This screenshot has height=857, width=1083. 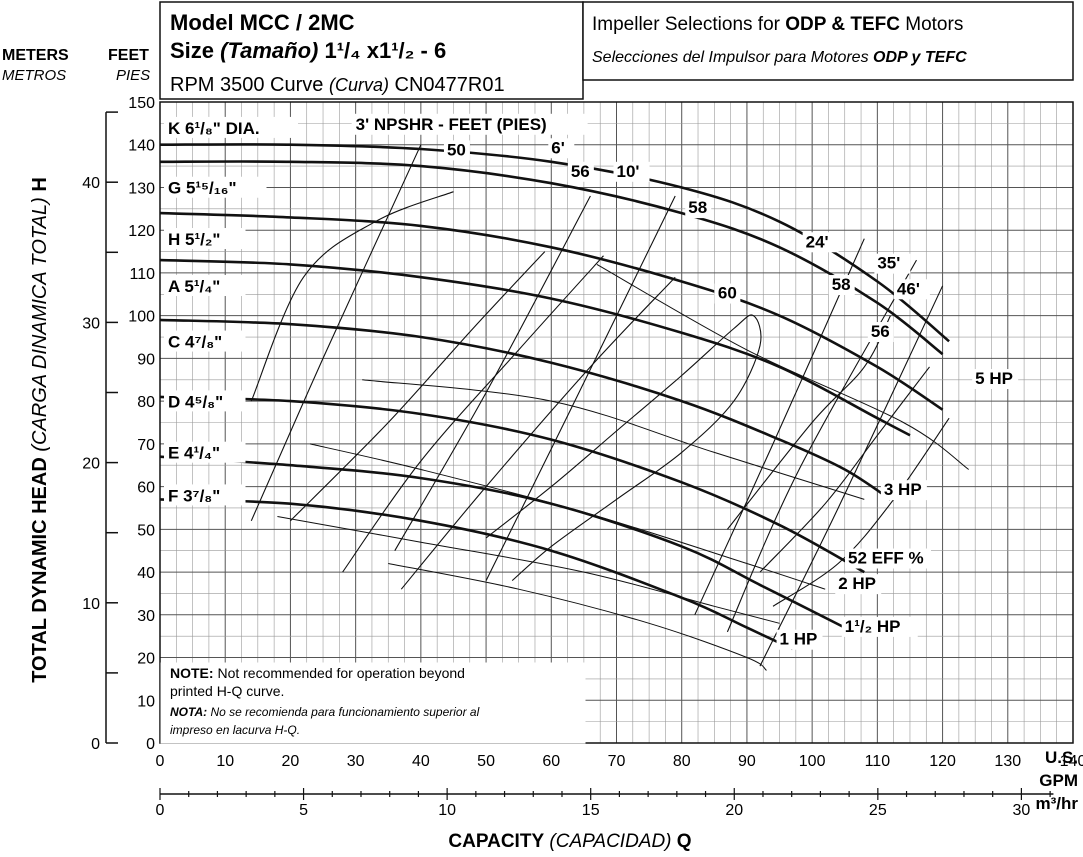 What do you see at coordinates (591, 810) in the screenshot?
I see `x-tick-m3hr: 15` at bounding box center [591, 810].